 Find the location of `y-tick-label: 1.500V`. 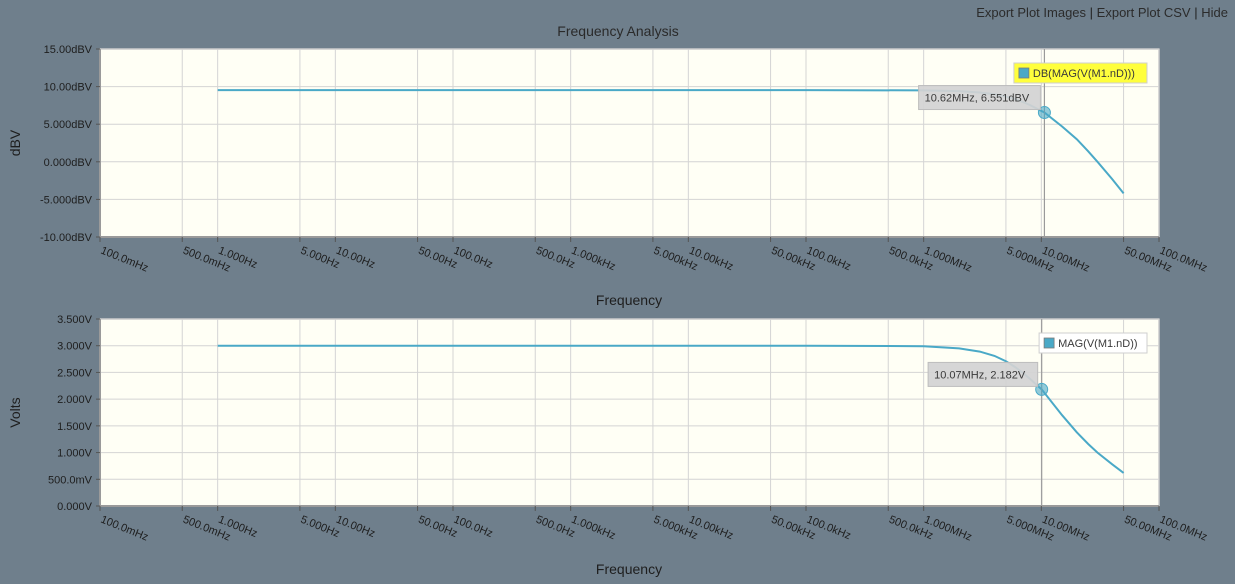

y-tick-label: 1.500V is located at coordinates (75, 427).